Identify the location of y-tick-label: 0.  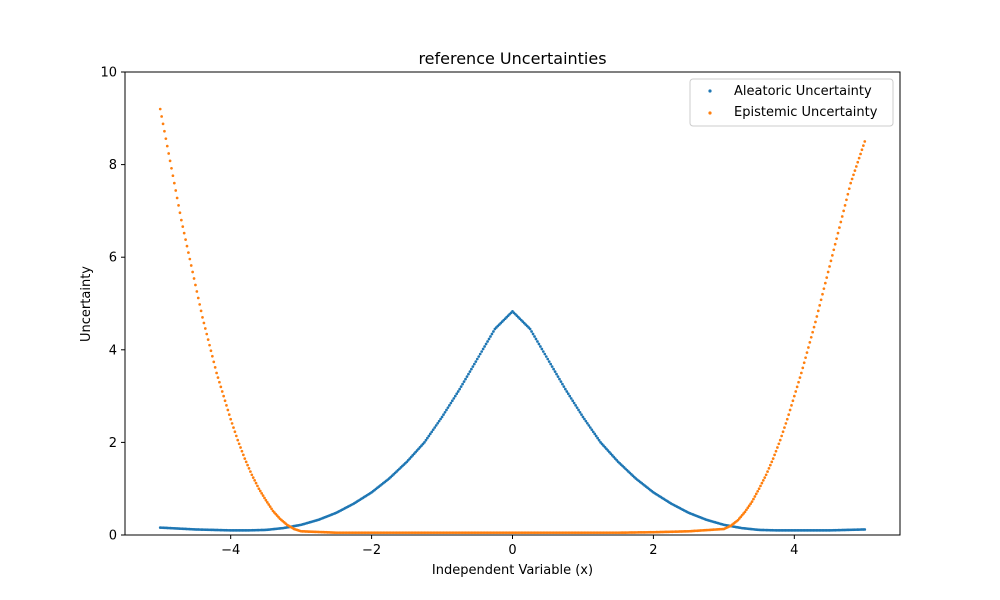
(113, 536).